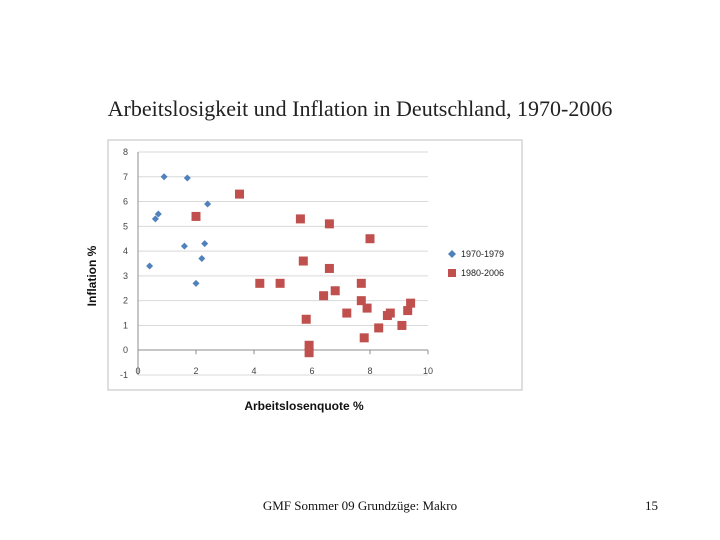 The height and width of the screenshot is (540, 720). What do you see at coordinates (125, 350) in the screenshot?
I see `y-tick-label: 0` at bounding box center [125, 350].